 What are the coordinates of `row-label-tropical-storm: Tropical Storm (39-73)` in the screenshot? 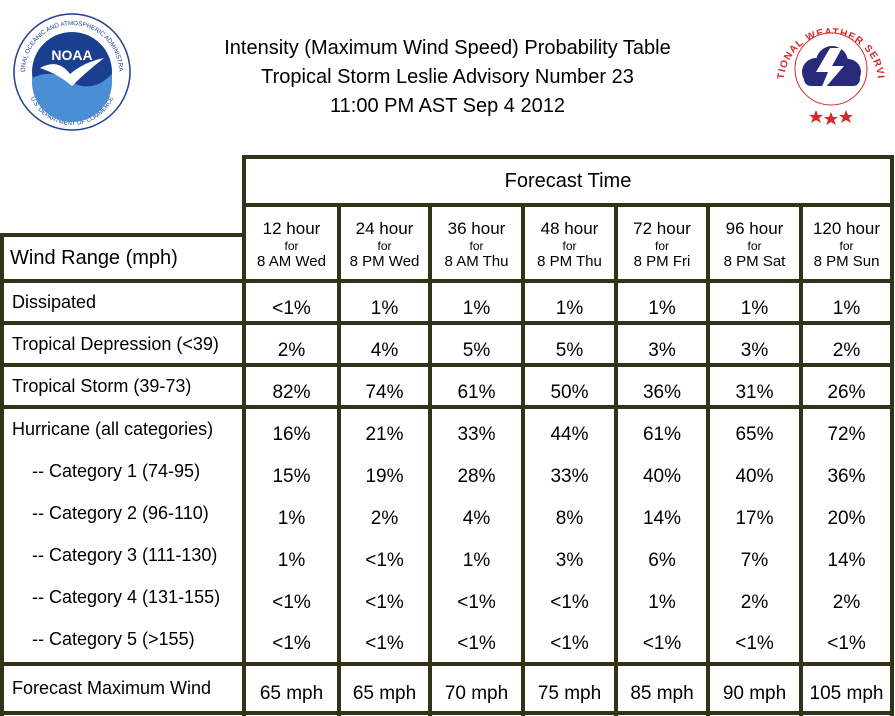 It's located at (102, 386).